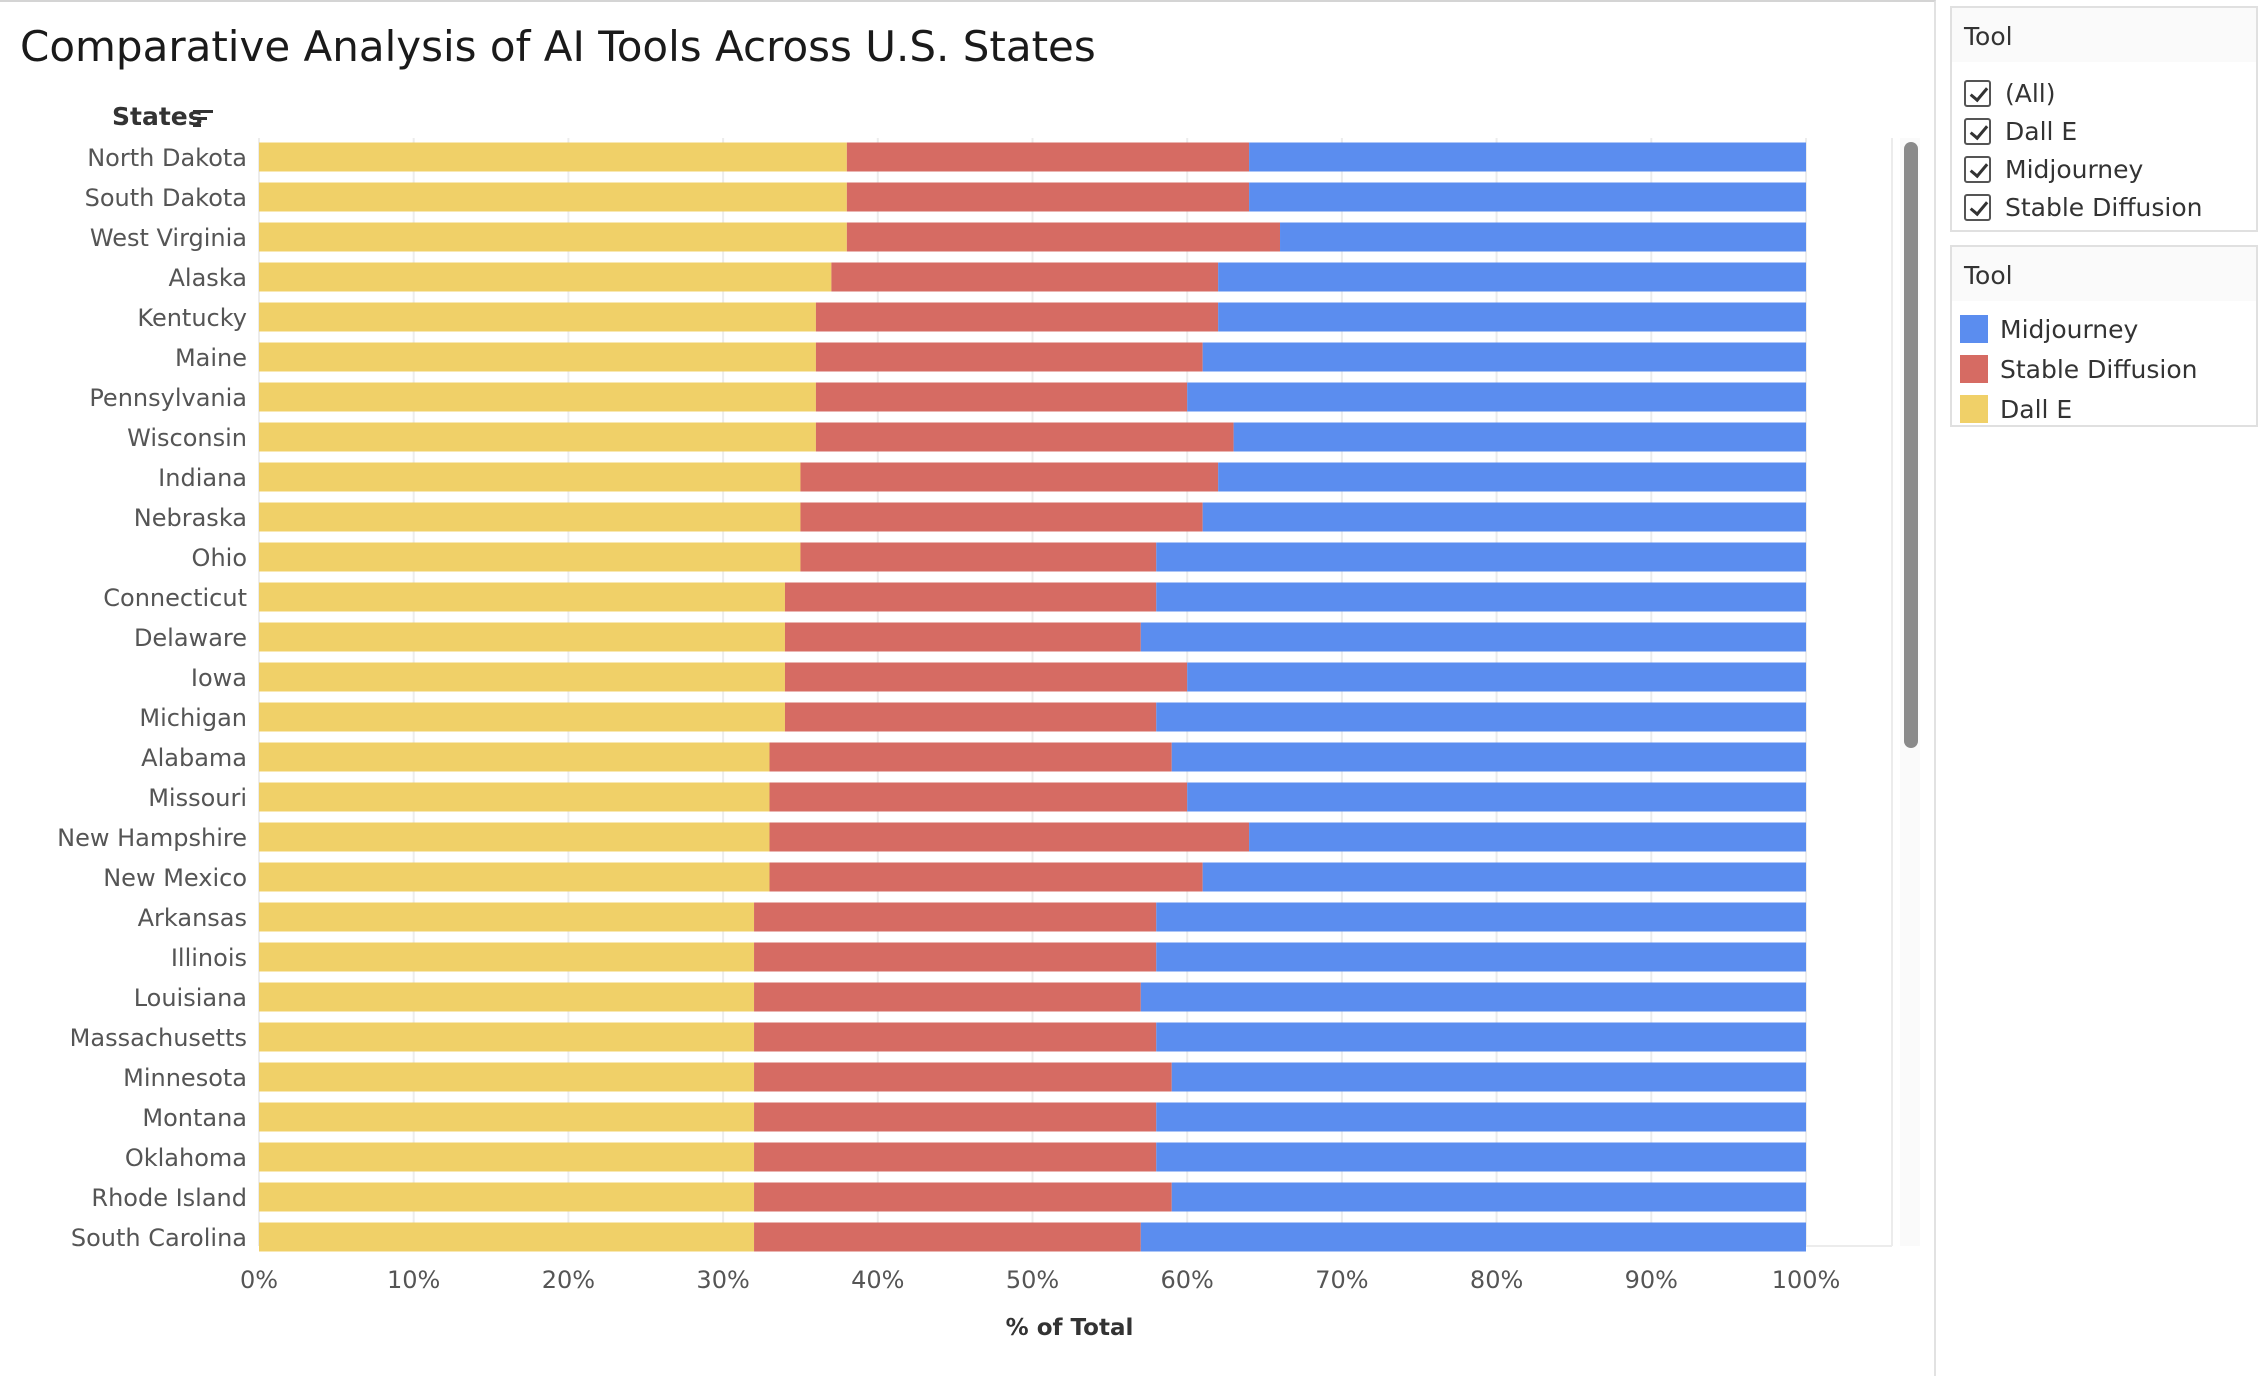 The image size is (2266, 1376). I want to click on state-label: Illinois, so click(209, 958).